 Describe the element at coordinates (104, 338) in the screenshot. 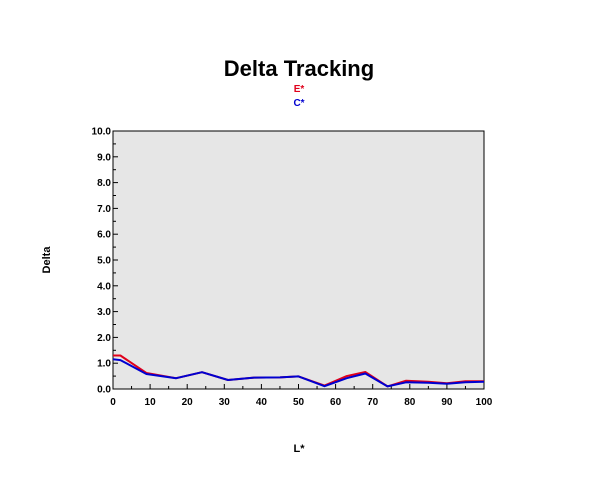

I see `y-tick-label: 2.0` at that location.